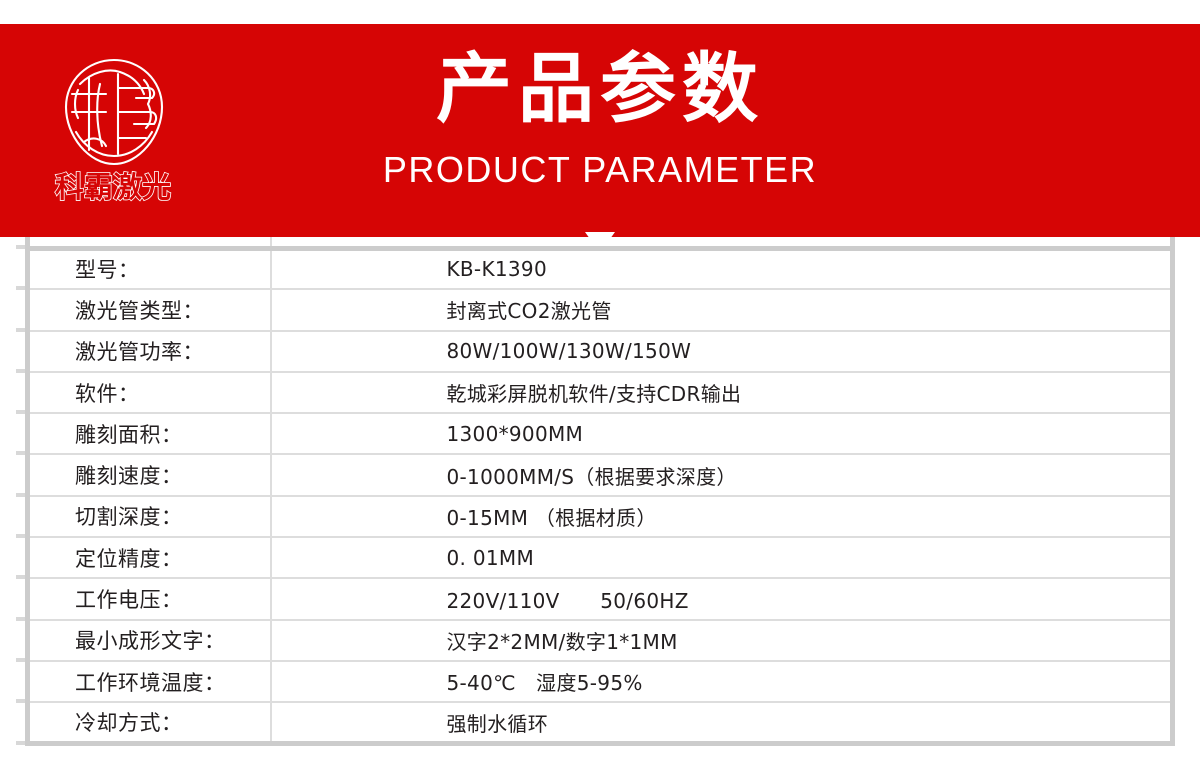 The height and width of the screenshot is (778, 1200). I want to click on table-row: 雕刻速度： 0-1000MM/S（根据要求深度）, so click(600, 475).